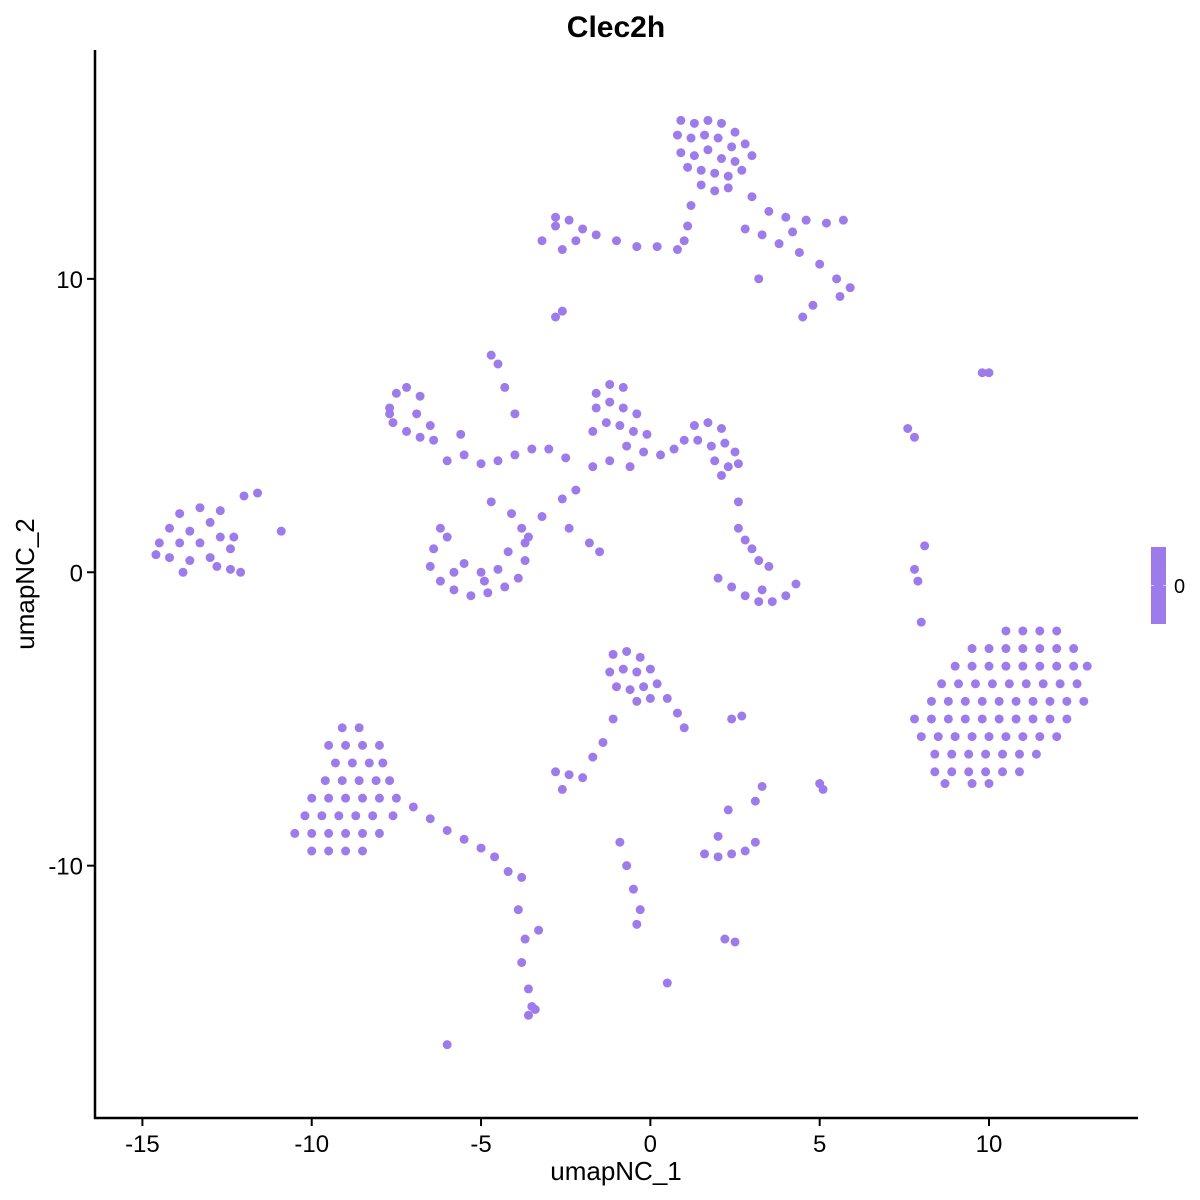  I want to click on x-axis-label: umapNC_1, so click(616, 1171).